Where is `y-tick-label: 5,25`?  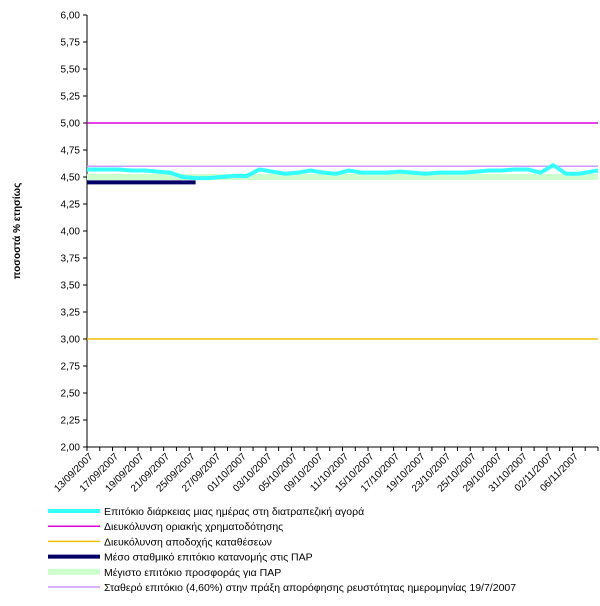
y-tick-label: 5,25 is located at coordinates (71, 97).